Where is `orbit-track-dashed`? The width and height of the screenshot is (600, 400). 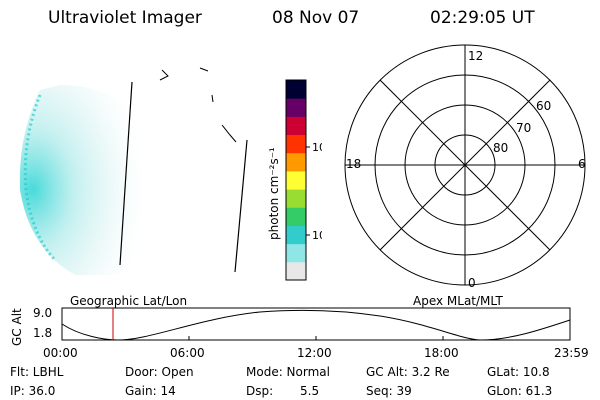 orbit-track-dashed is located at coordinates (198, 105).